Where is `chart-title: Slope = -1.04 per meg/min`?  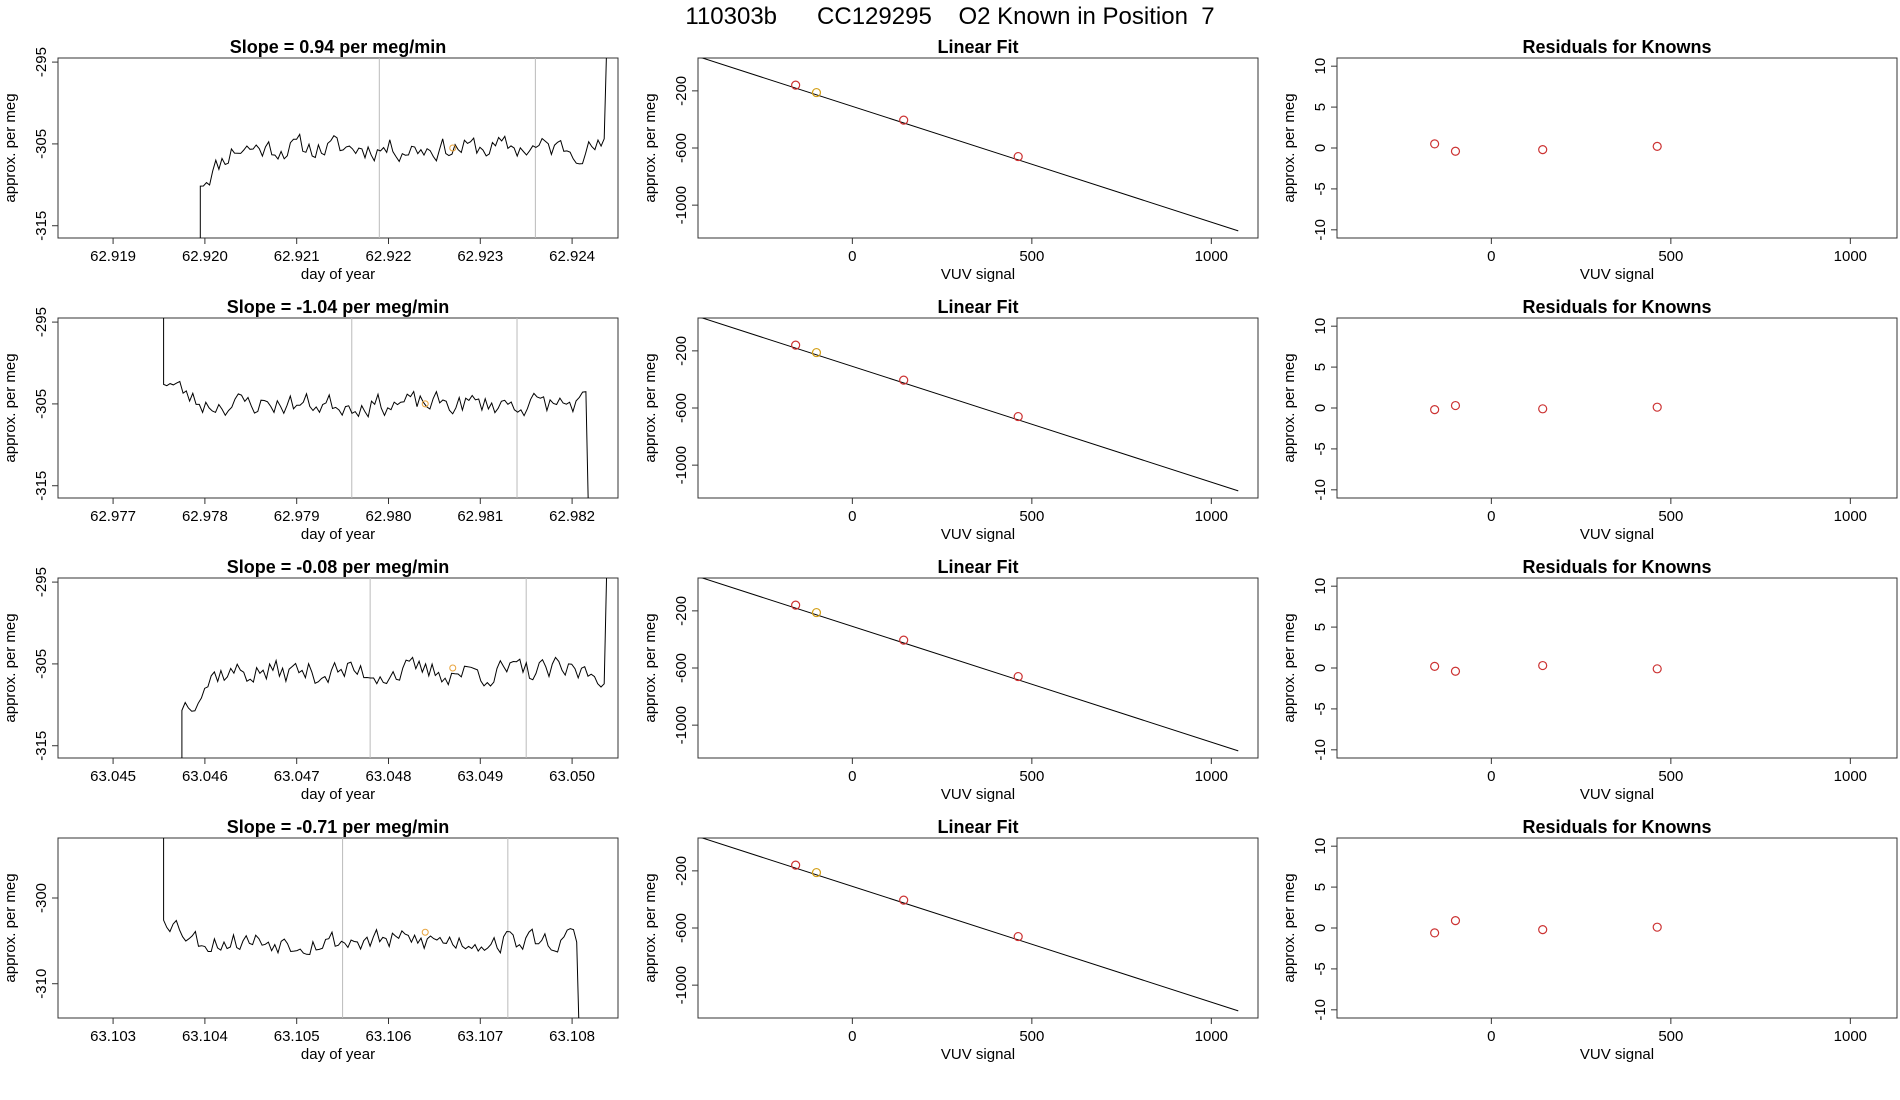 chart-title: Slope = -1.04 per meg/min is located at coordinates (338, 307).